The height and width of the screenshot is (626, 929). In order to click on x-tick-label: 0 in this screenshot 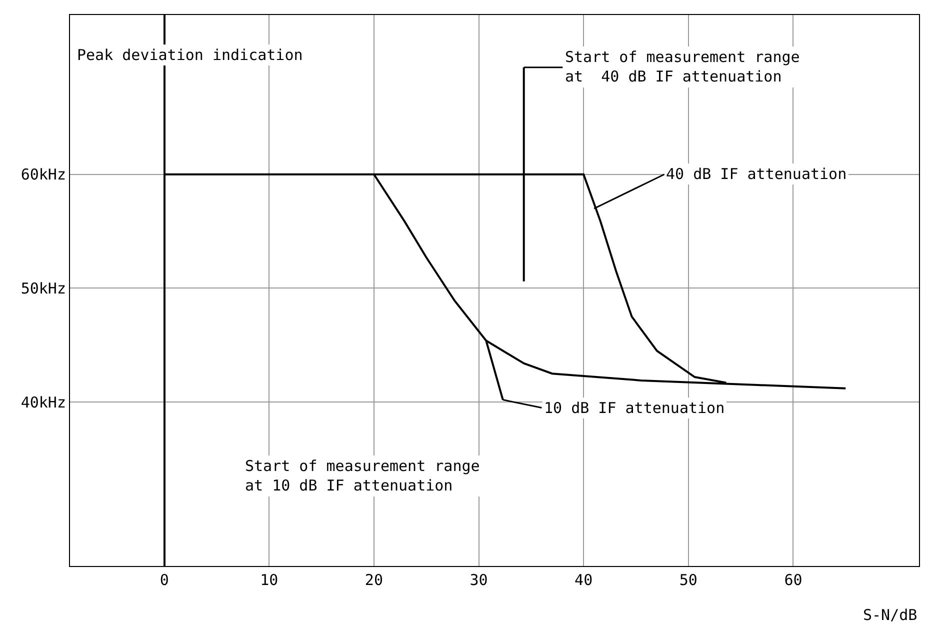, I will do `click(164, 580)`.